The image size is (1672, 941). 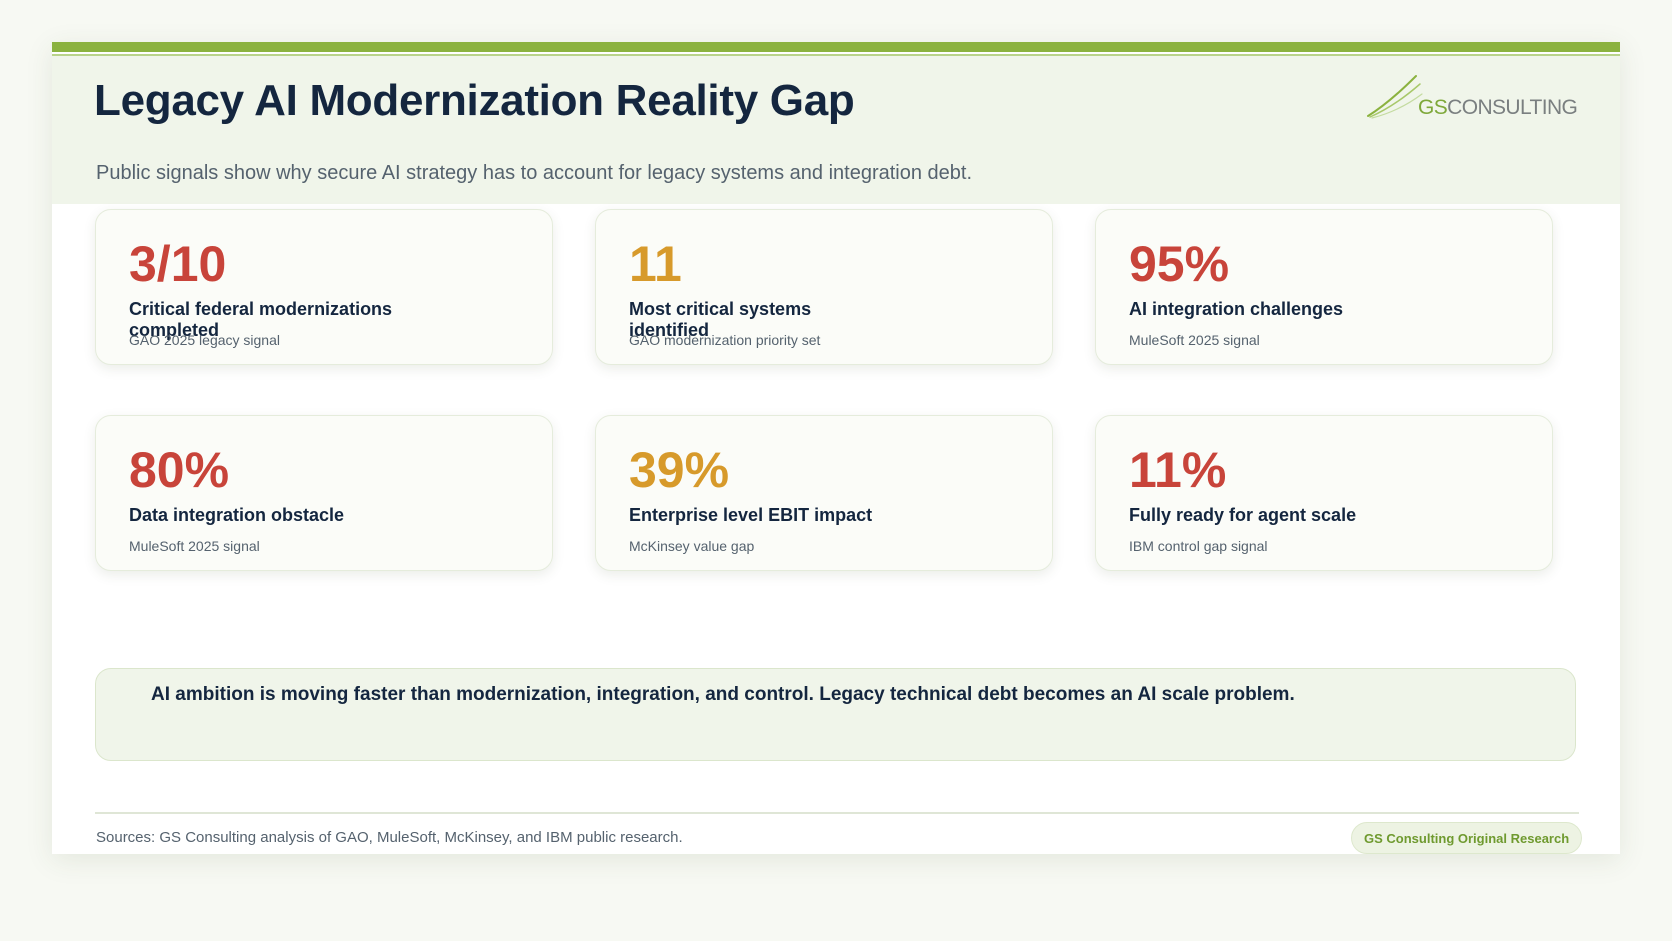 What do you see at coordinates (1178, 470) in the screenshot?
I see `stat-value: 11%` at bounding box center [1178, 470].